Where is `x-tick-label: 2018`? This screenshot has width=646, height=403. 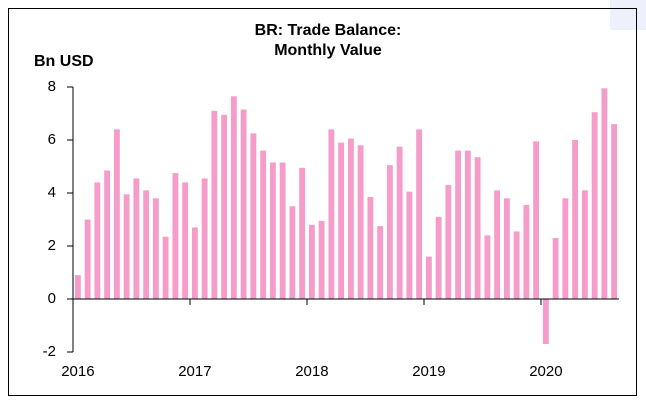 x-tick-label: 2018 is located at coordinates (311, 371).